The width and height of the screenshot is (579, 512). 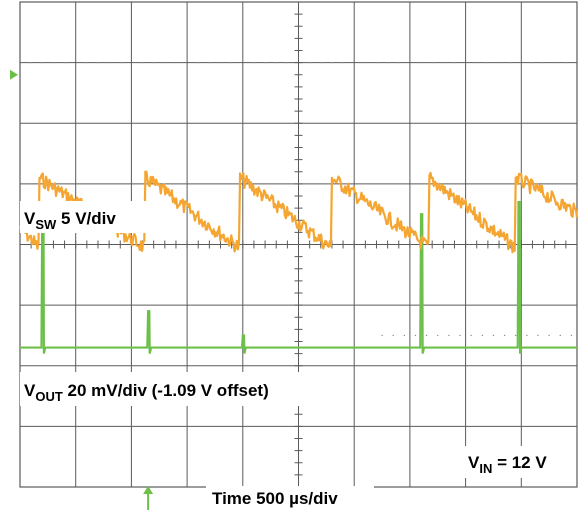 What do you see at coordinates (275, 498) in the screenshot?
I see `timebase-text: Time 500 µs/div` at bounding box center [275, 498].